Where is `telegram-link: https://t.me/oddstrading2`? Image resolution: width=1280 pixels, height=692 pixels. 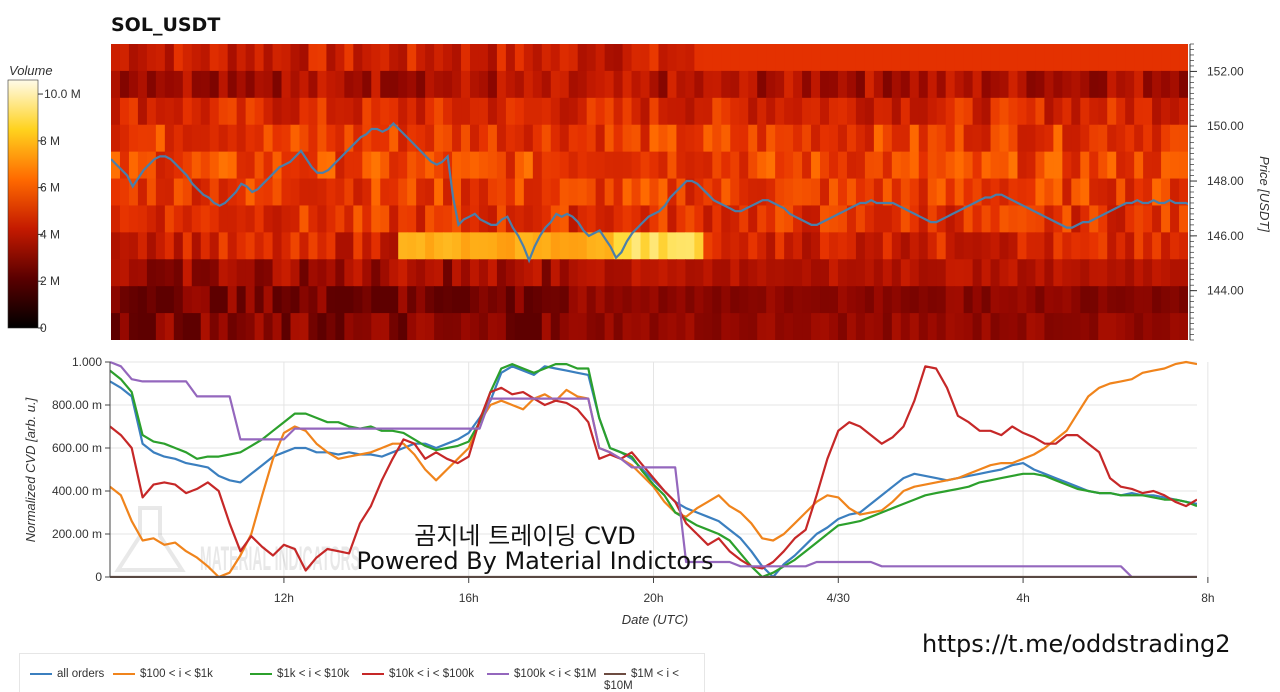 telegram-link: https://t.me/oddstrading2 is located at coordinates (1076, 644).